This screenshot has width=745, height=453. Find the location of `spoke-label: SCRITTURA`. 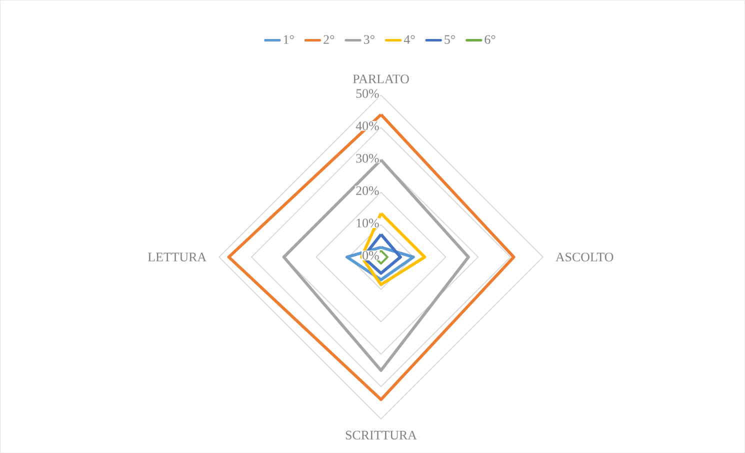

spoke-label: SCRITTURA is located at coordinates (381, 435).